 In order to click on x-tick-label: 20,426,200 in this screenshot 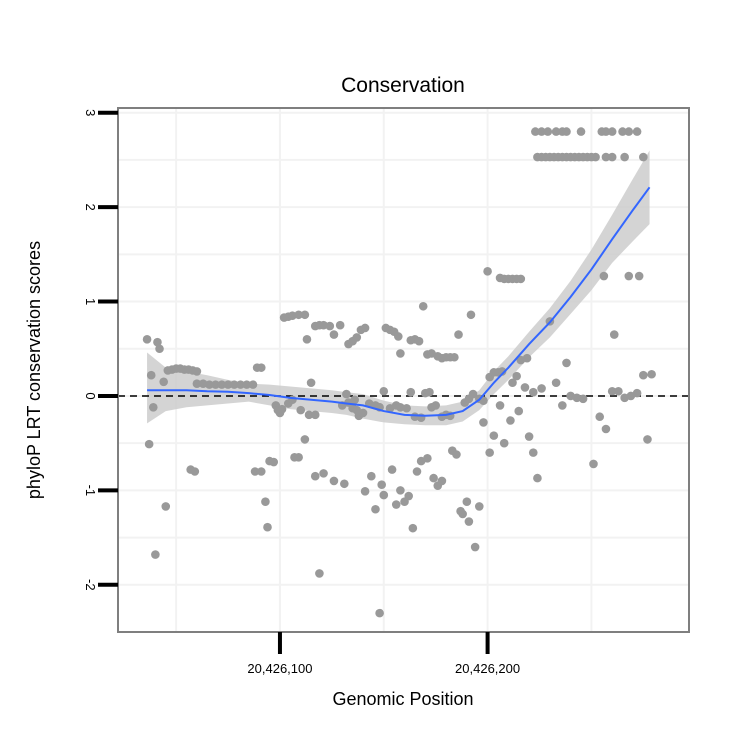, I will do `click(487, 668)`.